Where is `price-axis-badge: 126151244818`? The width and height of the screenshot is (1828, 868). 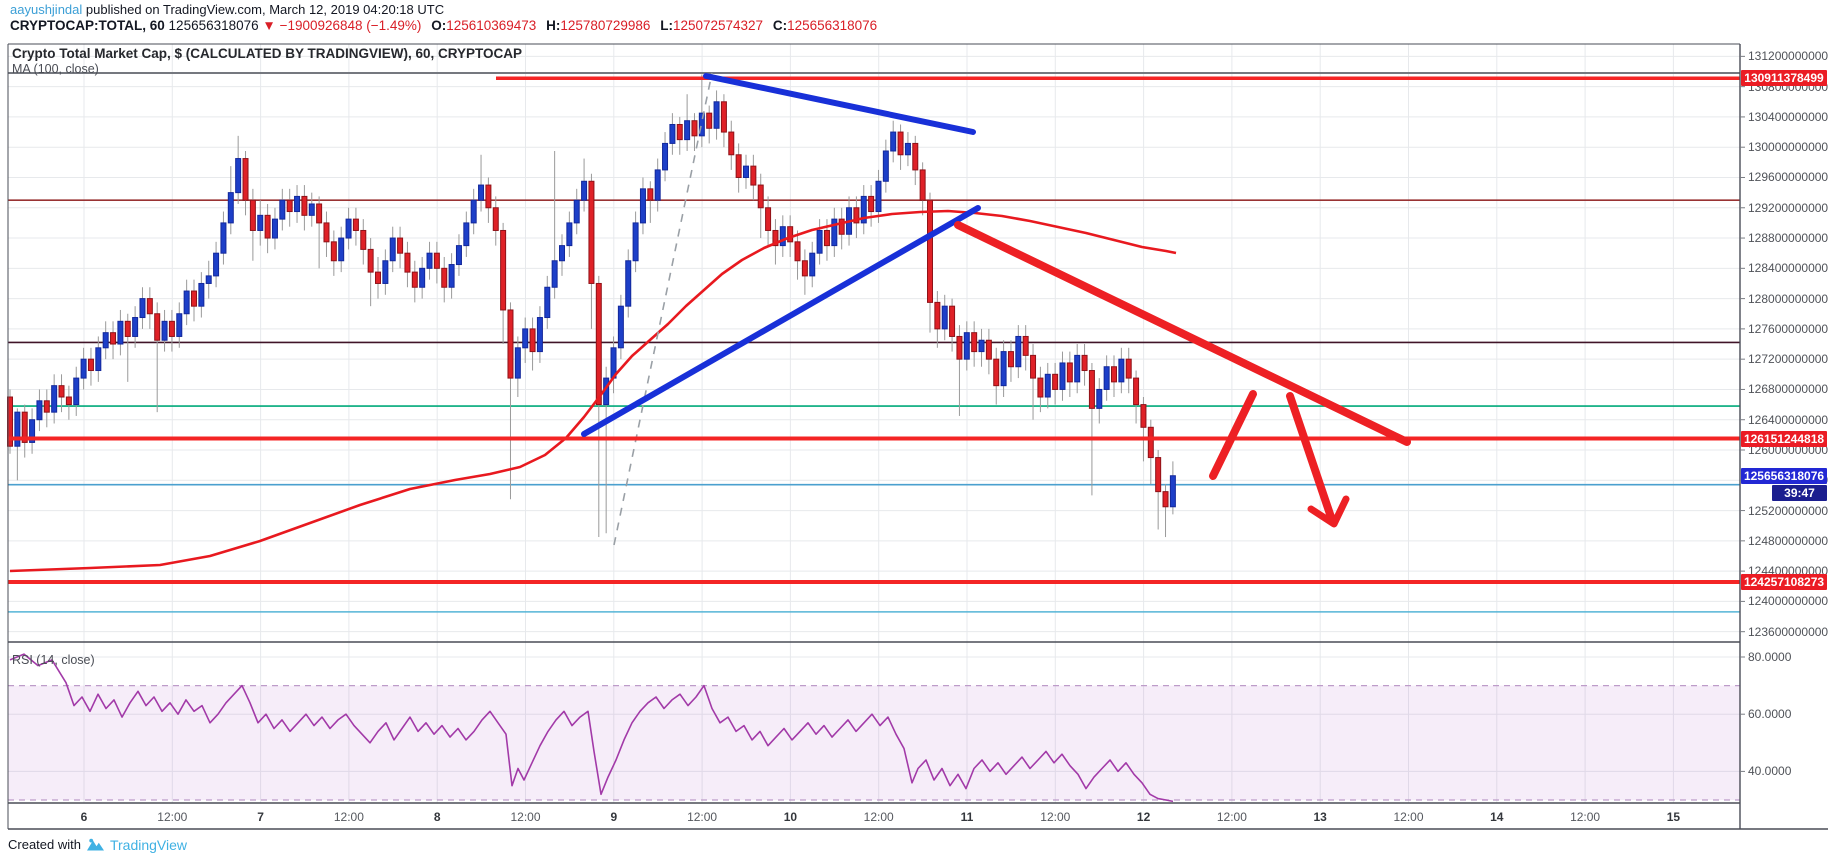 price-axis-badge: 126151244818 is located at coordinates (1784, 438).